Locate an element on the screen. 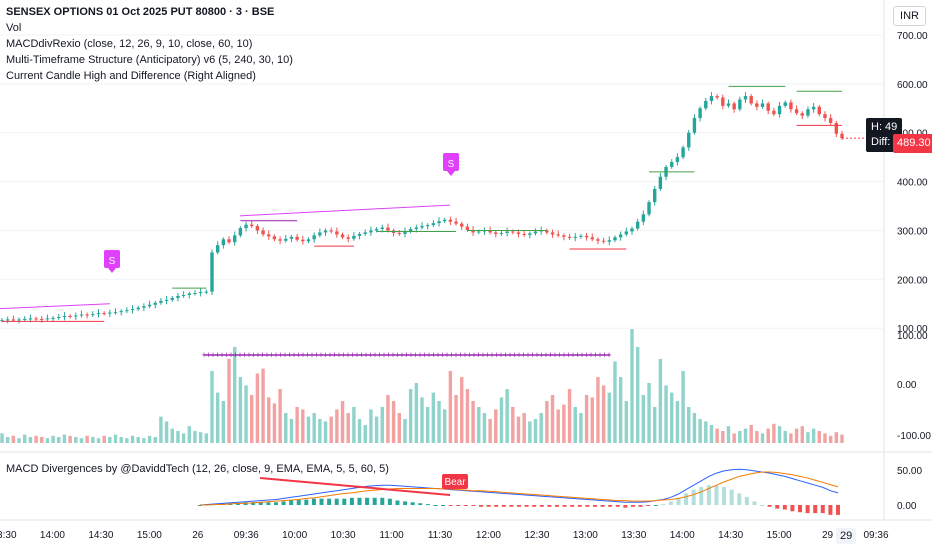  bear-label: Bear is located at coordinates (455, 482).